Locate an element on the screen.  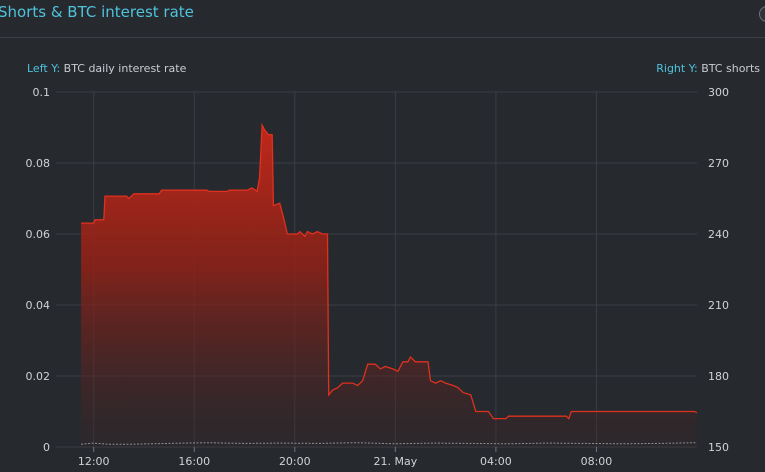
left-axis-caption-key: Left Y: is located at coordinates (44, 68).